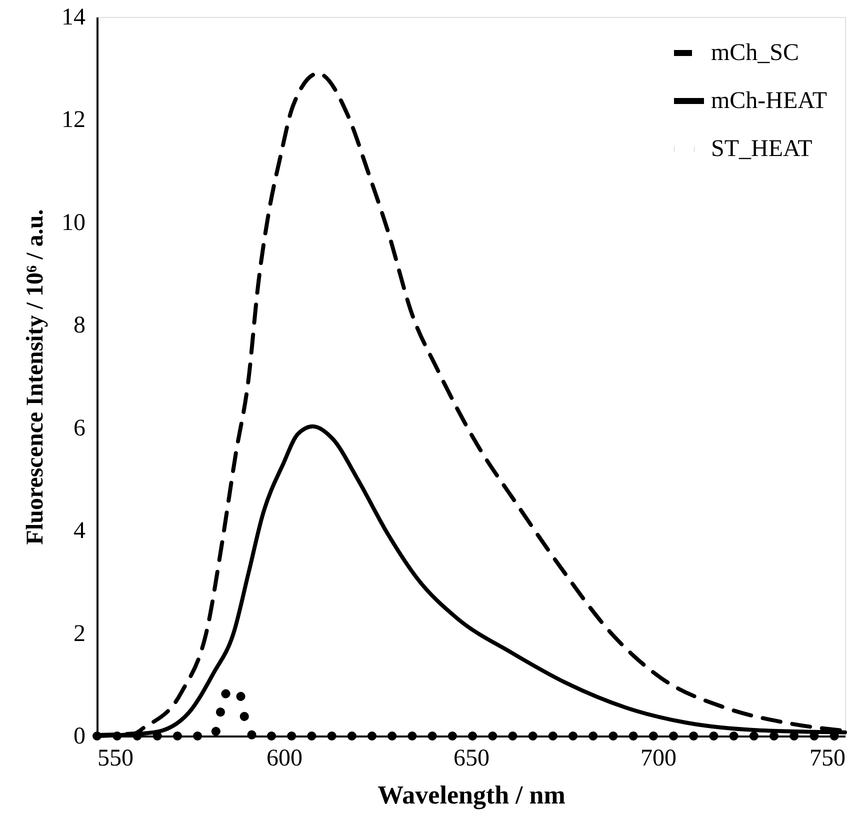 This screenshot has height=813, width=855. What do you see at coordinates (755, 53) in the screenshot?
I see `legend-label: mCh_SC` at bounding box center [755, 53].